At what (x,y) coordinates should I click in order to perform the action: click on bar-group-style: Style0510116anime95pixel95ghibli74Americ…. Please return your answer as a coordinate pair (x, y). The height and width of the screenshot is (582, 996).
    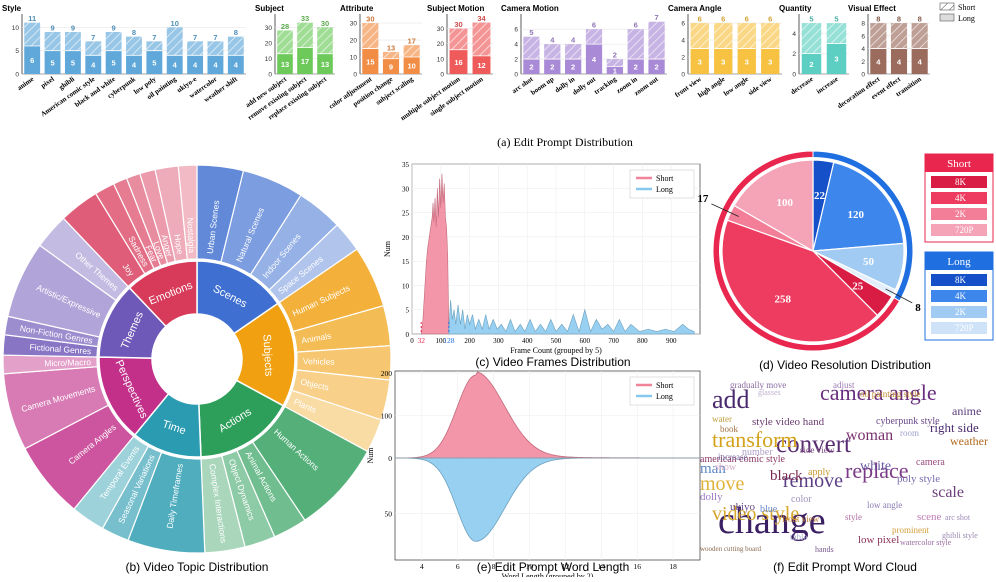
    Looking at the image, I should click on (124, 61).